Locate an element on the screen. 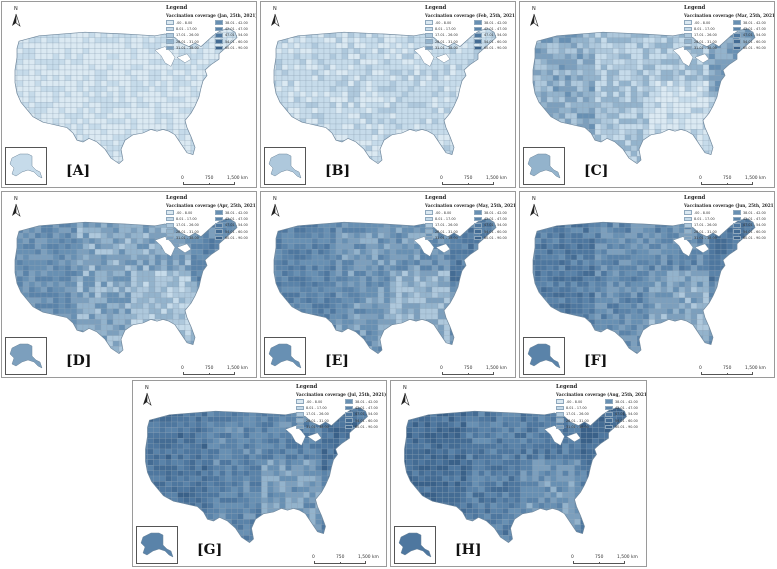  panel-label: [C] is located at coordinates (596, 171).